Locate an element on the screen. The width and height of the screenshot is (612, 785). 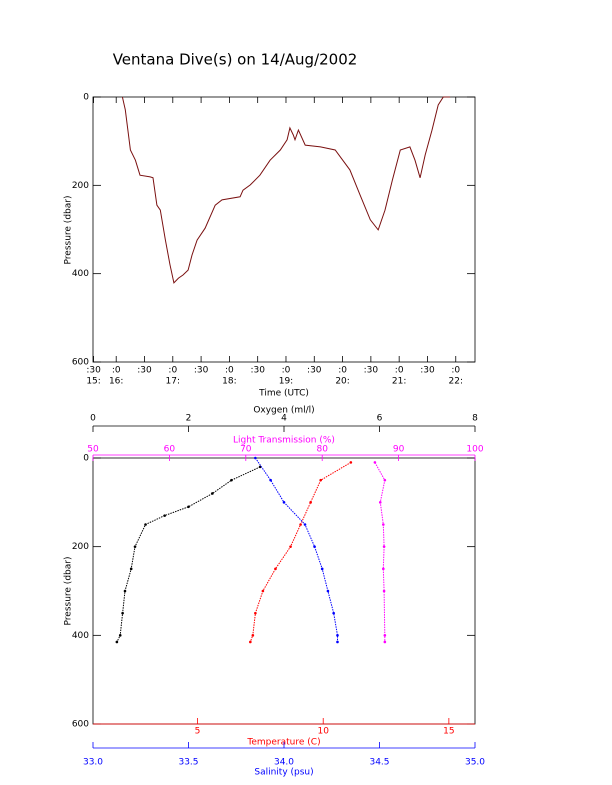
x-tick-hour-label: 17: is located at coordinates (173, 382).